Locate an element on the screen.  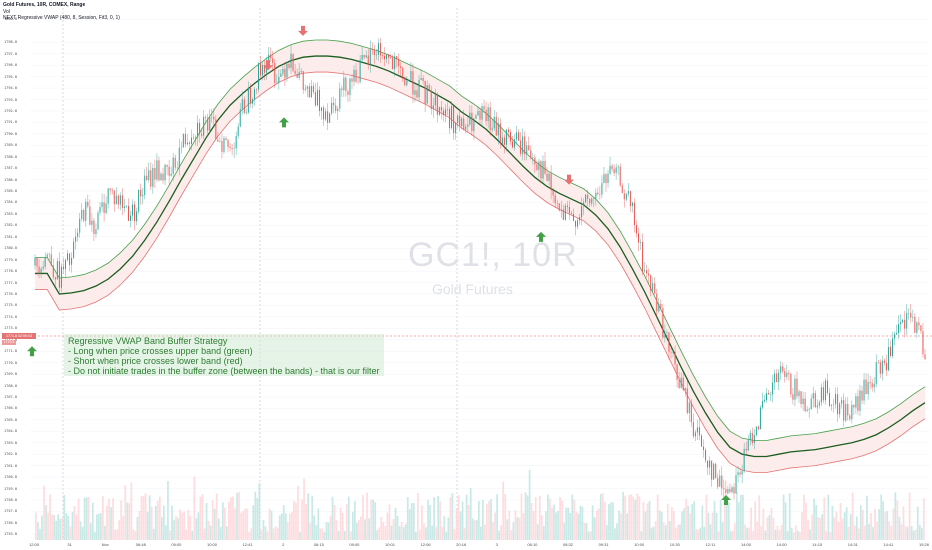
x-tick-label: 09:00 is located at coordinates (176, 544).